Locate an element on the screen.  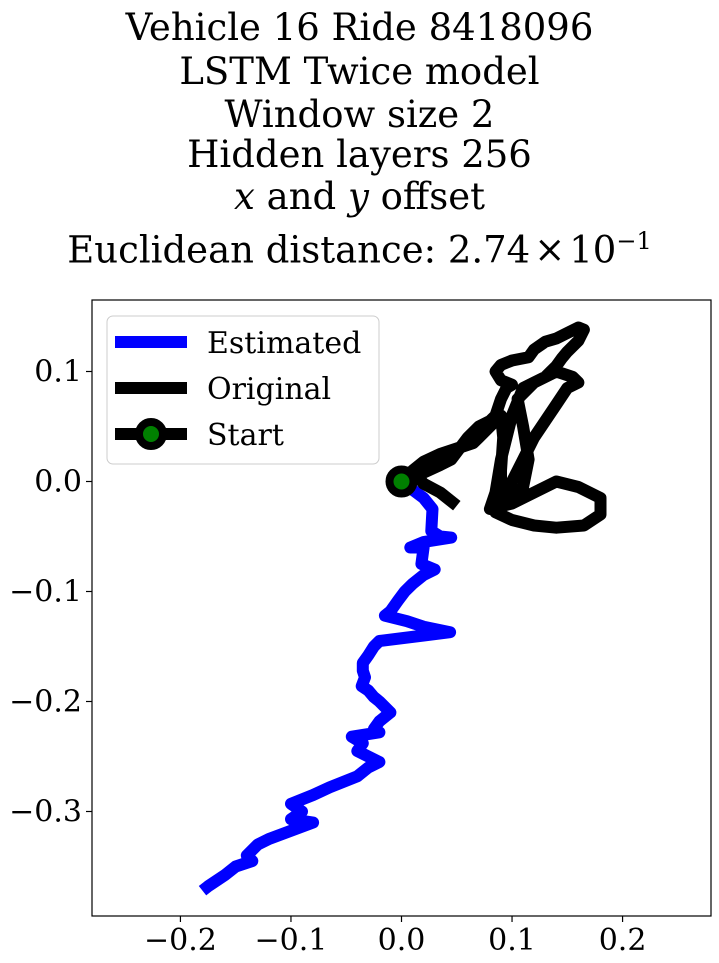
title-line-3: Window size 2 is located at coordinates (359, 114).